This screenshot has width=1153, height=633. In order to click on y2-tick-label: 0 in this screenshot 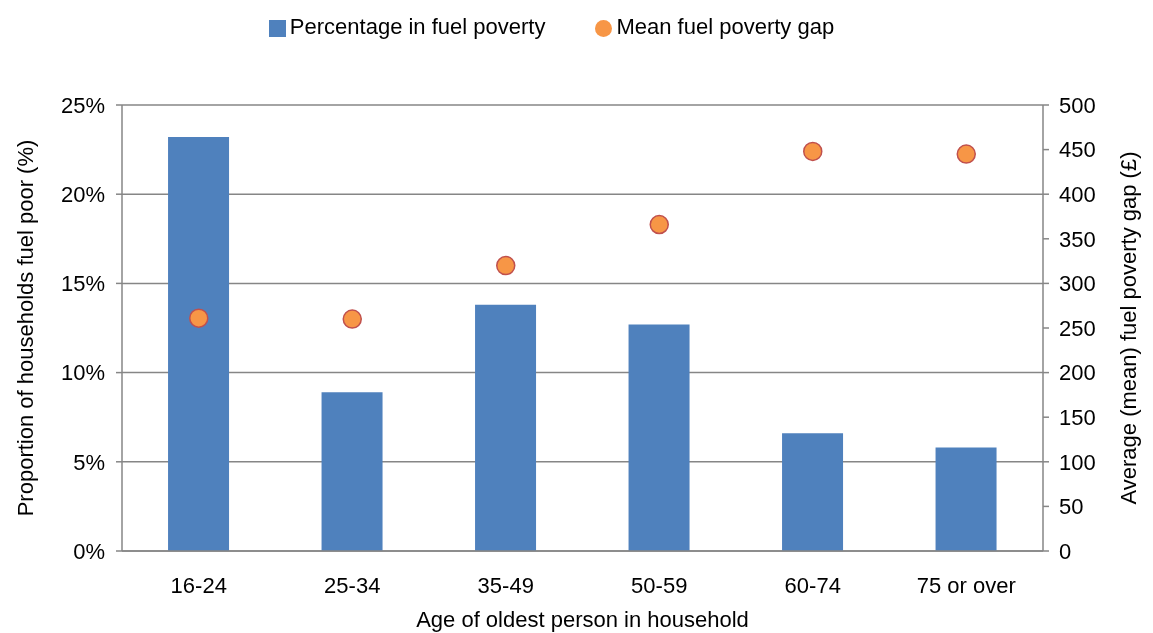, I will do `click(1065, 551)`.